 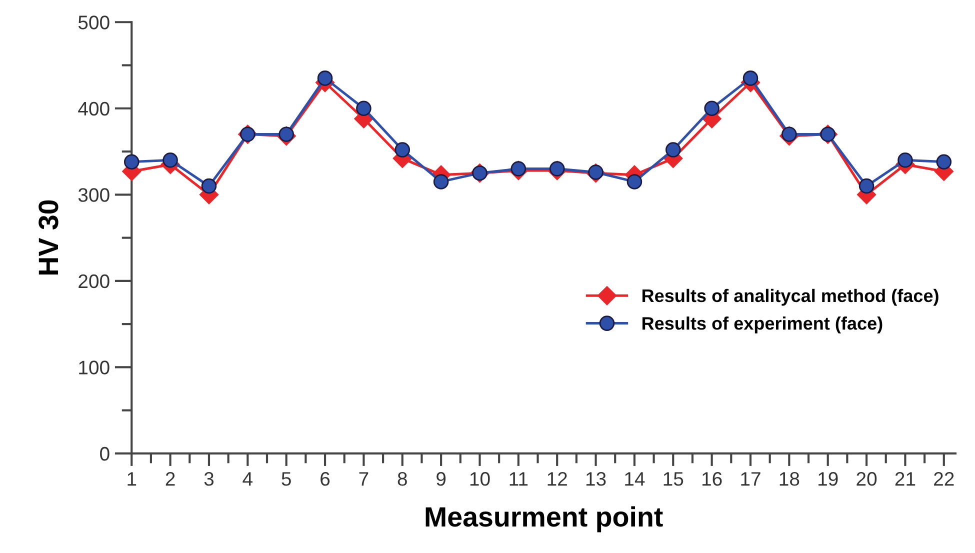 I want to click on x-tick-label: 19, so click(x=828, y=479).